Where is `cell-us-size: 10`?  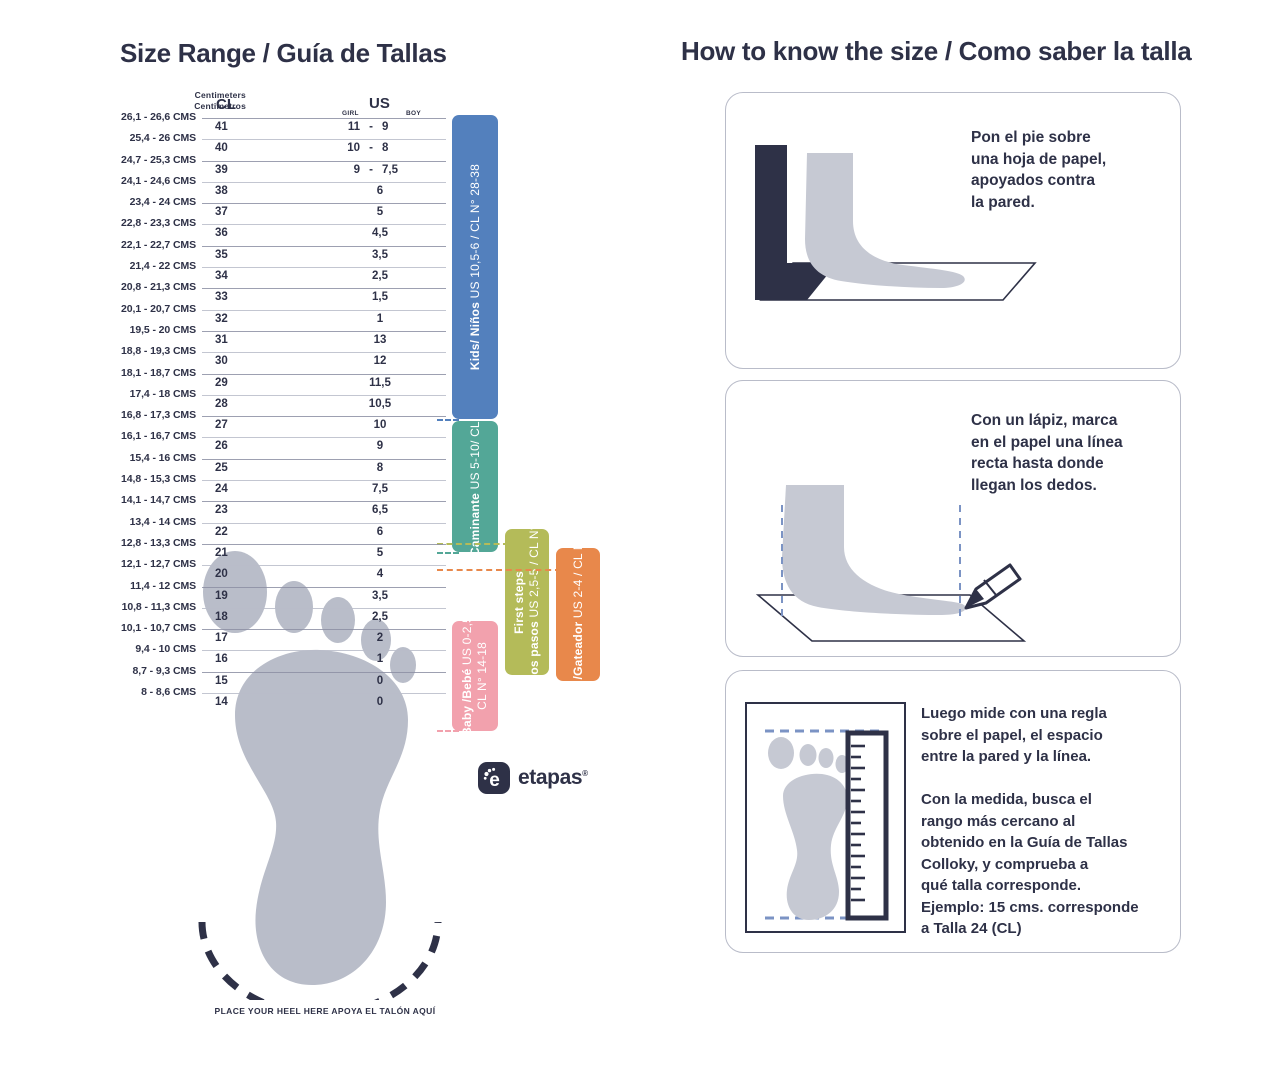
cell-us-size: 10 is located at coordinates (380, 425).